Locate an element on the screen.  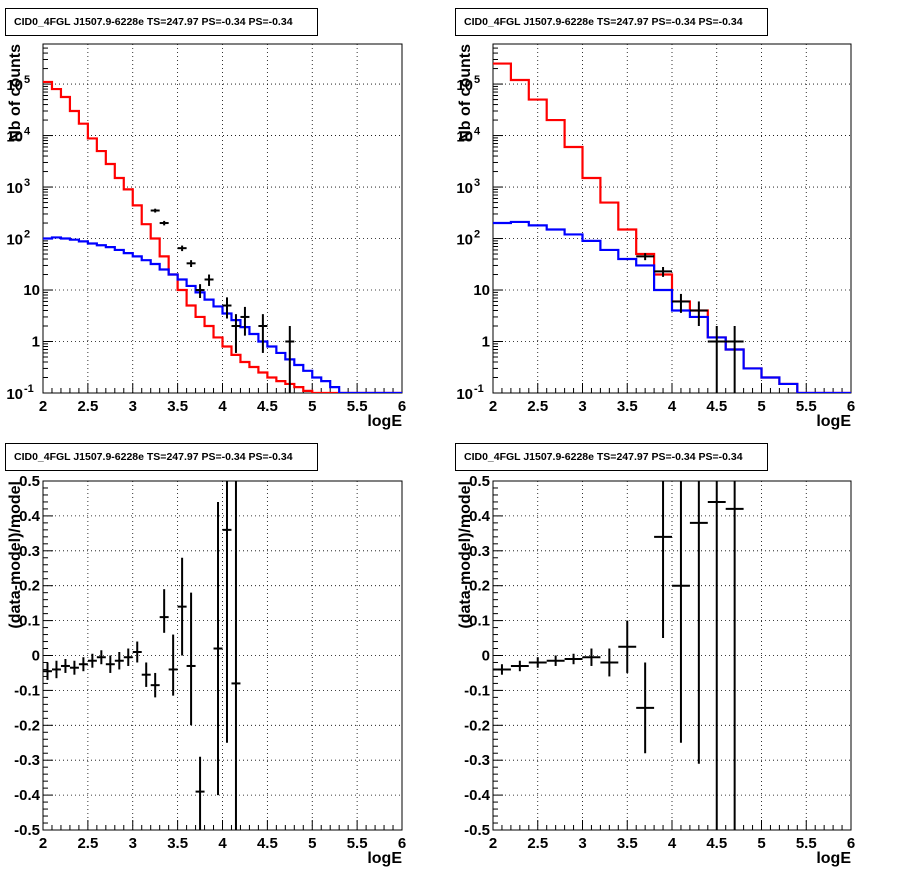
x-tick-label: 3 is located at coordinates (582, 406).